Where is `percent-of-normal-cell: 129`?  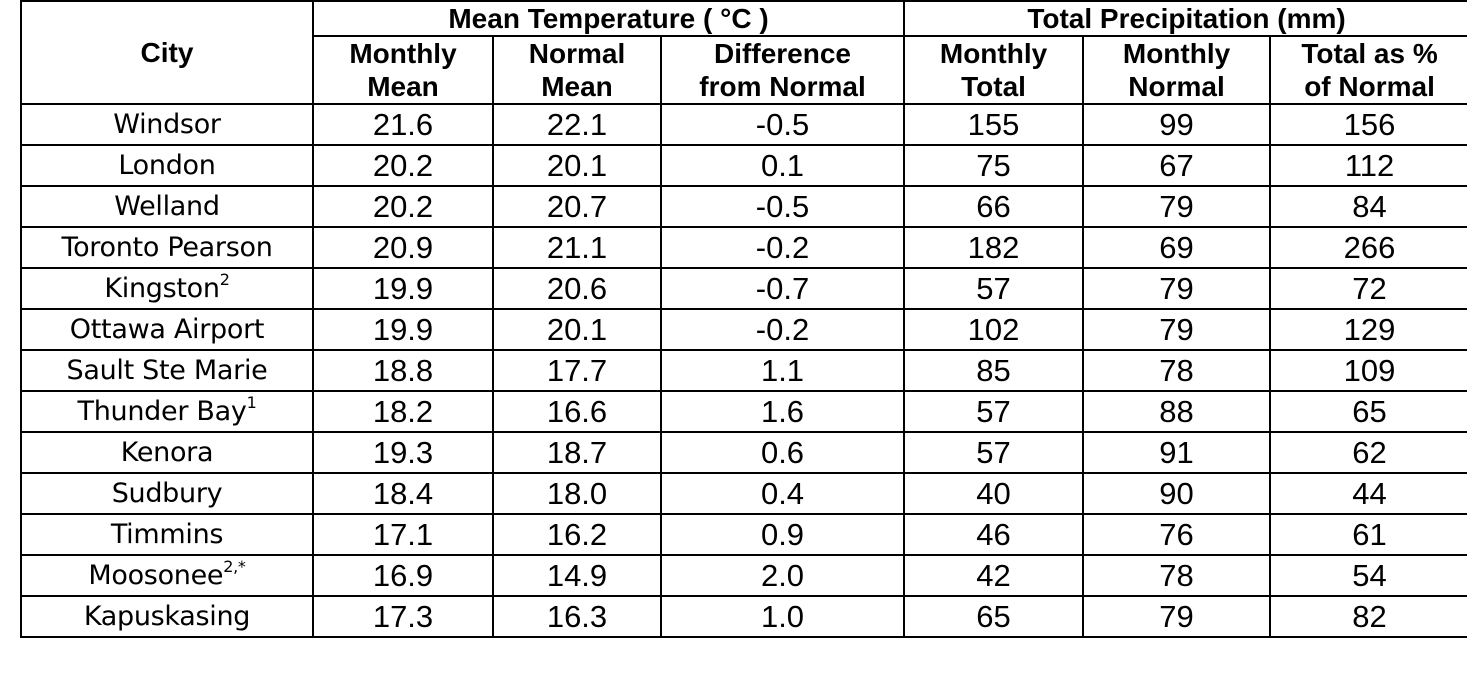
percent-of-normal-cell: 129 is located at coordinates (1368, 329).